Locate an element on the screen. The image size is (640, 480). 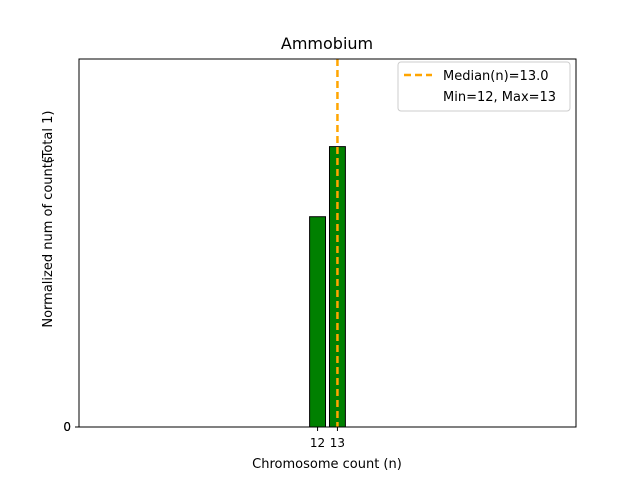
y-axis-label: Normalized num of counts is located at coordinates (48, 241).